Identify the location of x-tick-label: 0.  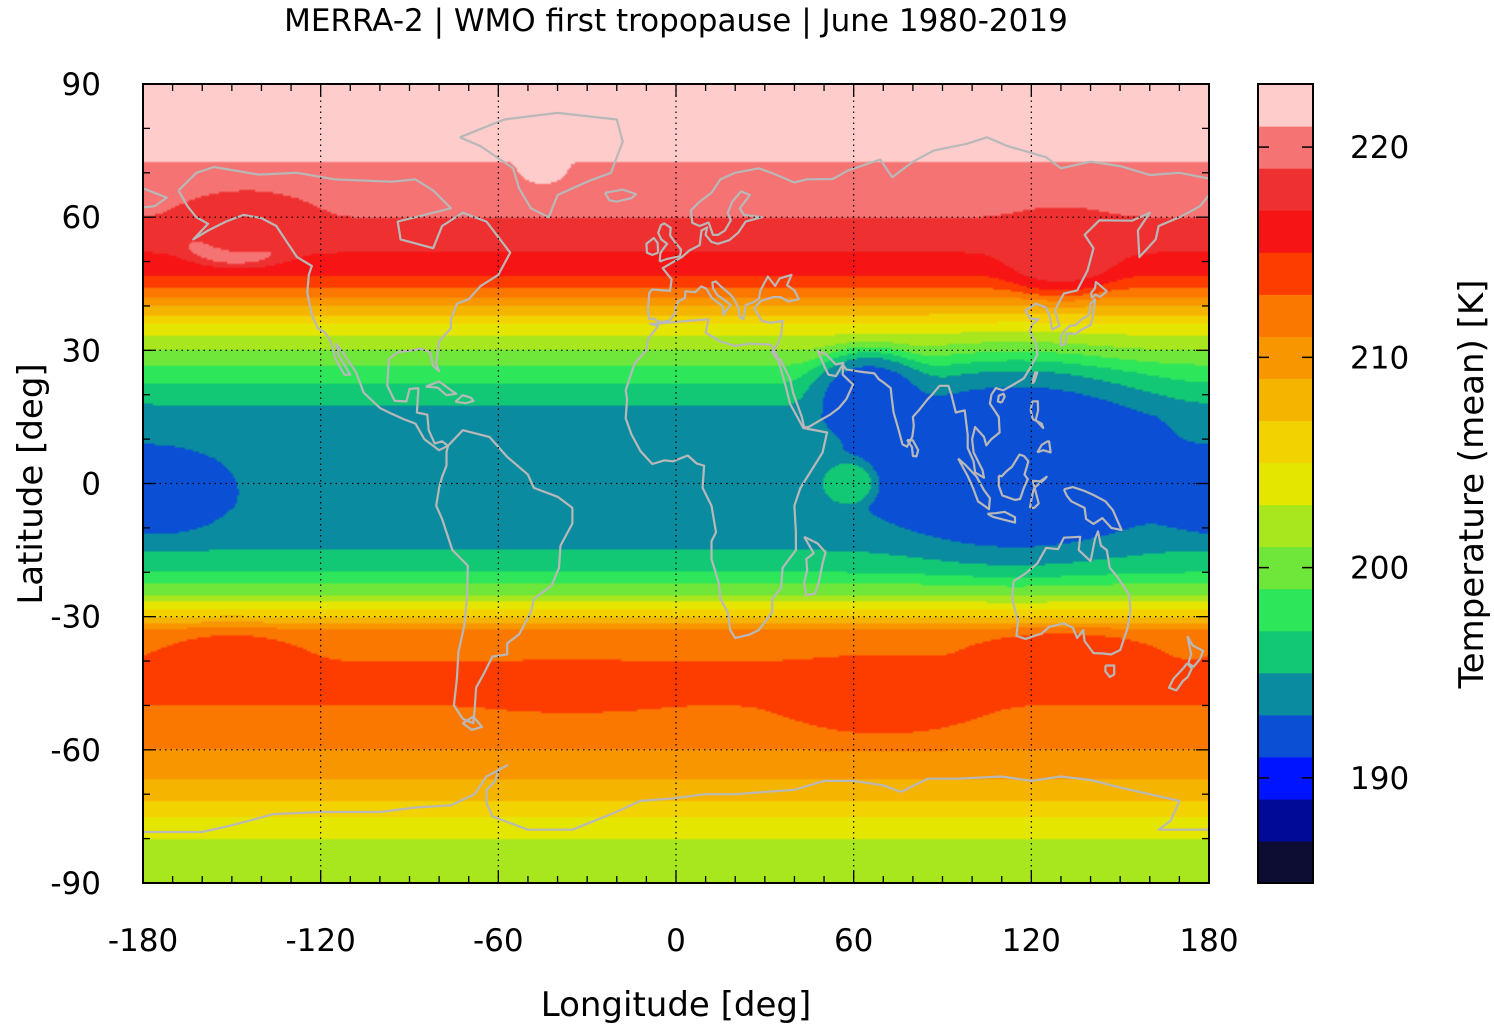
(676, 941).